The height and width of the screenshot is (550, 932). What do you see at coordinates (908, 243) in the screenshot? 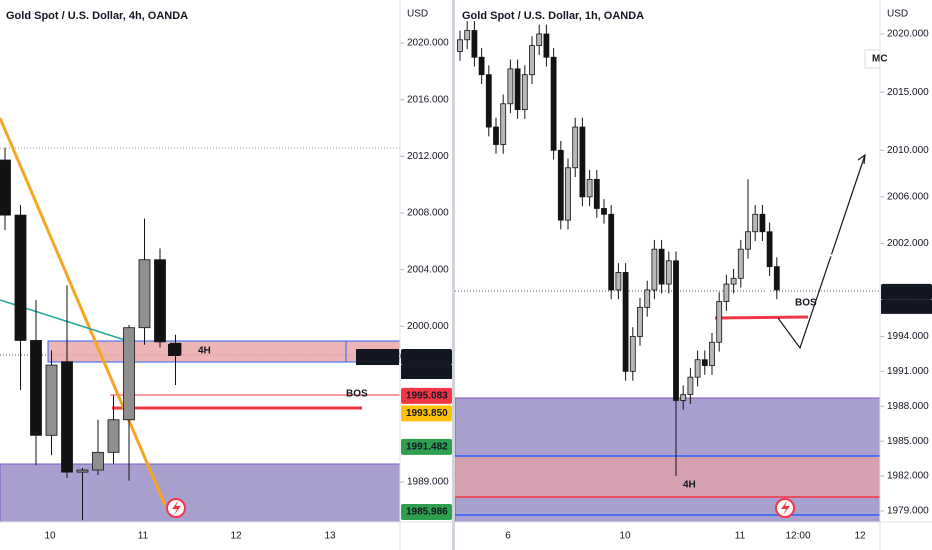
I see `y-tick-label: 2002.000` at bounding box center [908, 243].